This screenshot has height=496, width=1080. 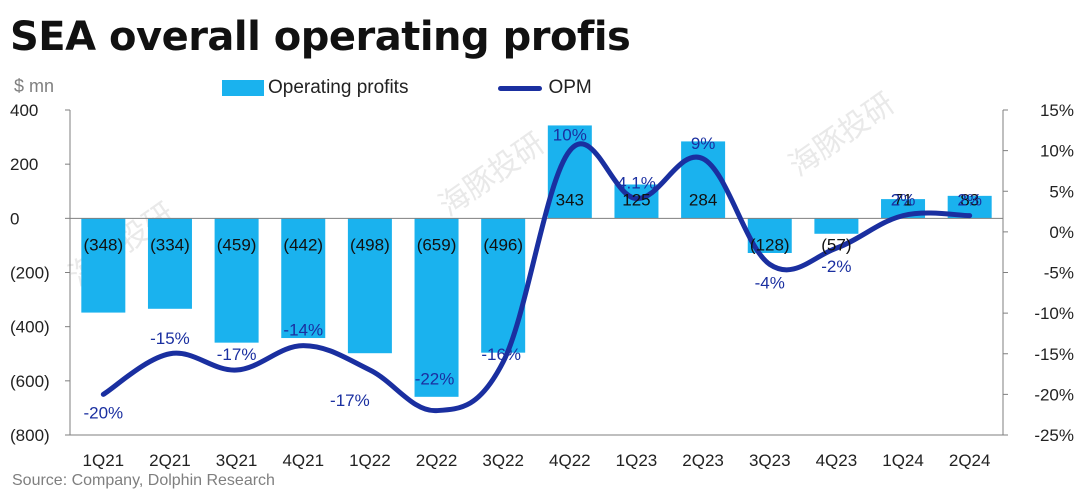 What do you see at coordinates (303, 244) in the screenshot?
I see `bar-value-label: (442)` at bounding box center [303, 244].